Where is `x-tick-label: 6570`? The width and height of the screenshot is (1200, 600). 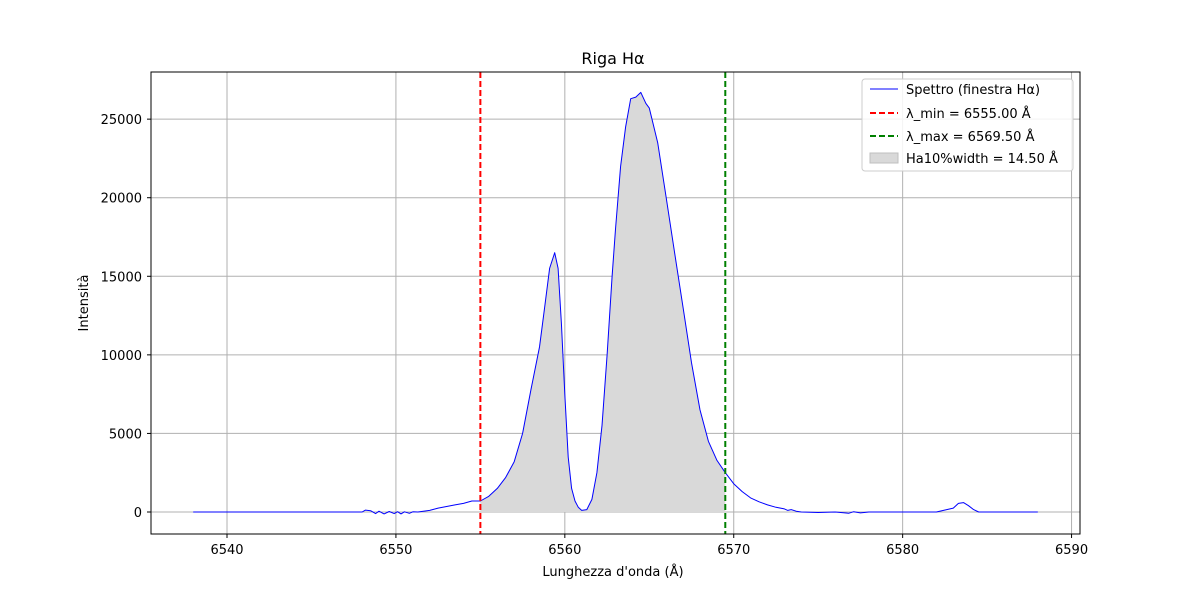
x-tick-label: 6570 is located at coordinates (733, 550).